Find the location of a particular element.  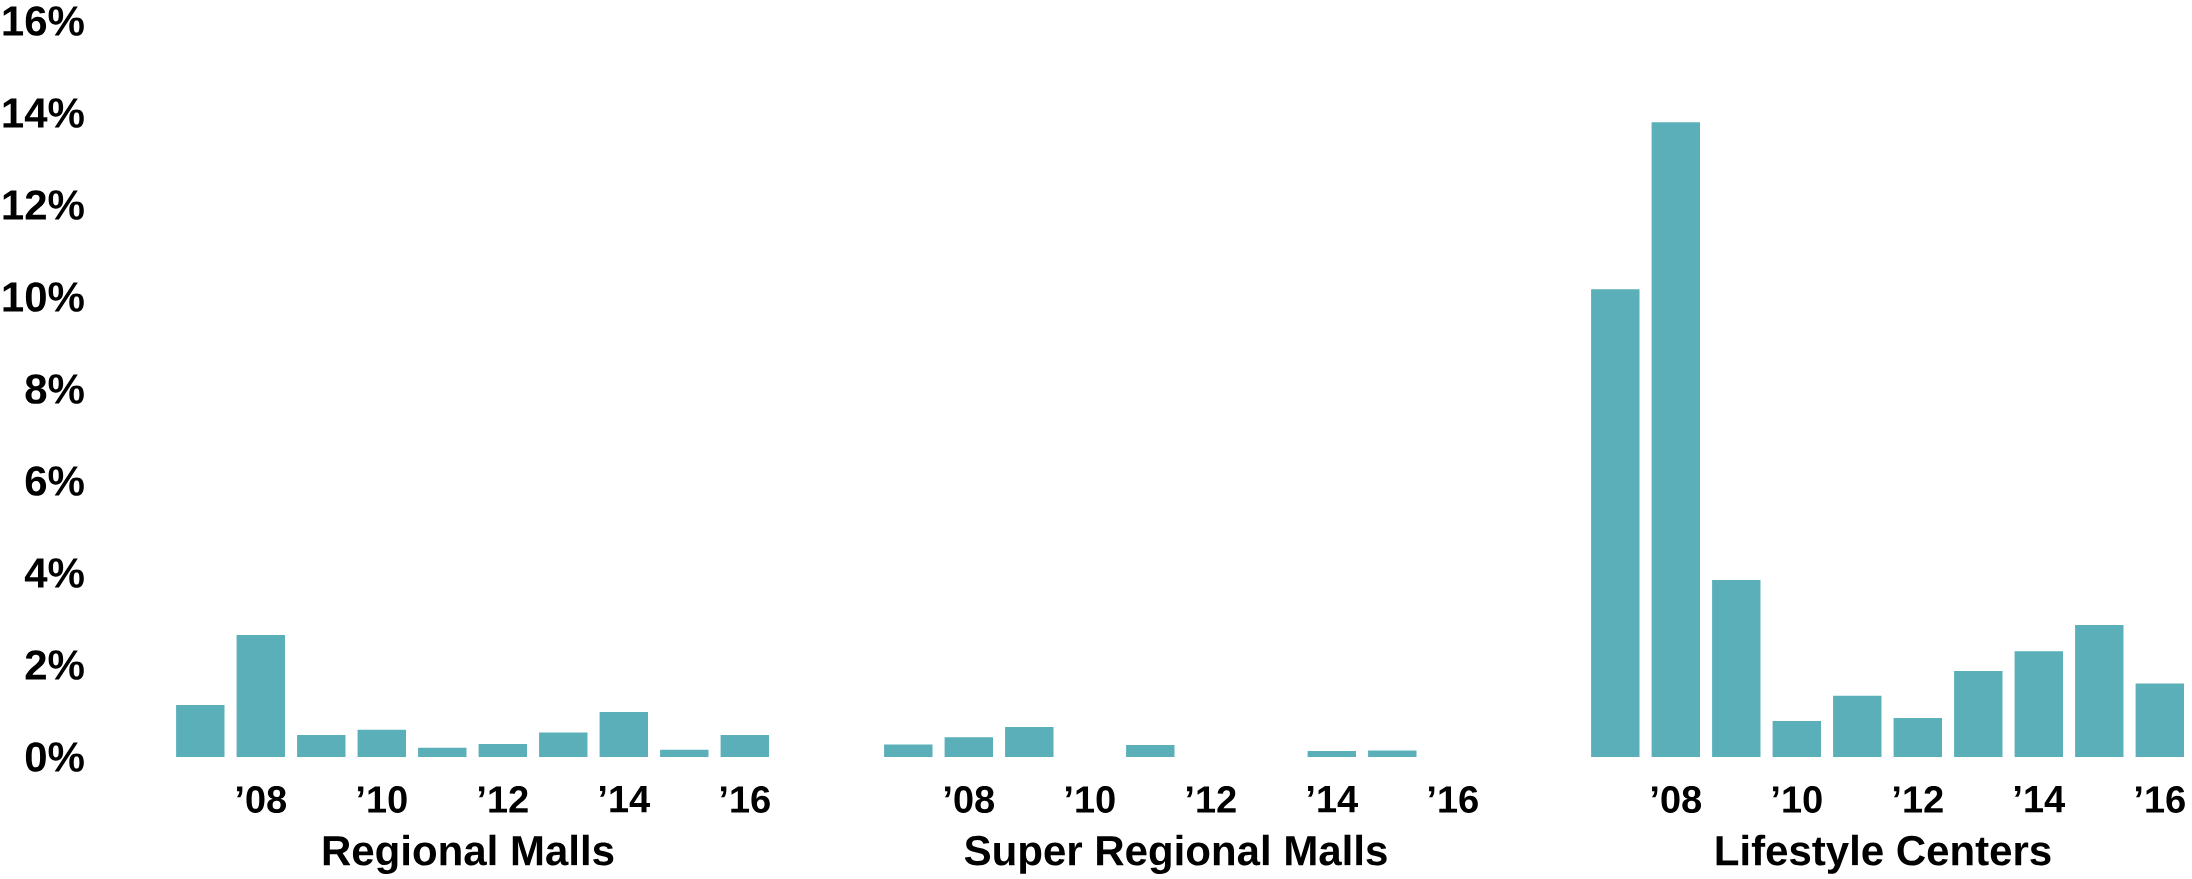

y-tick-label: 12% is located at coordinates (43, 205).